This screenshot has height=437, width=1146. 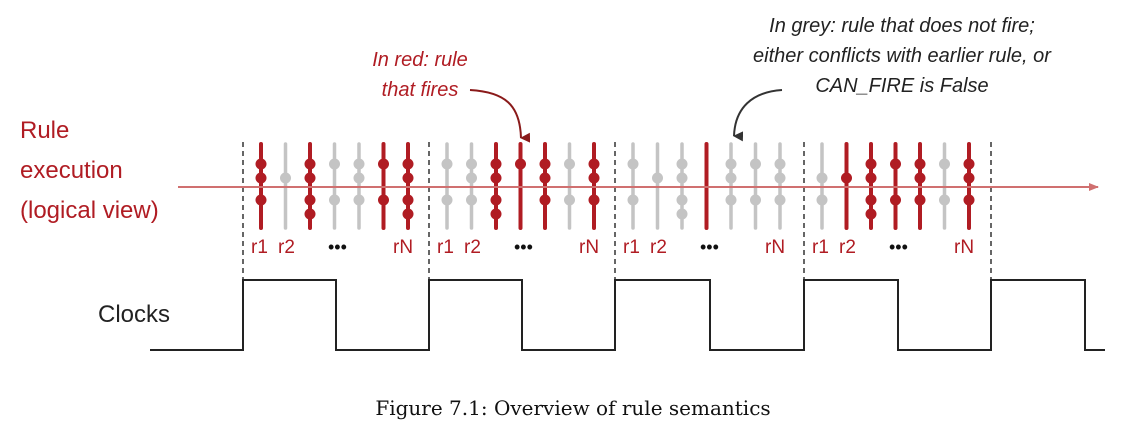 I want to click on grey-annotation-arrow, so click(x=758, y=115).